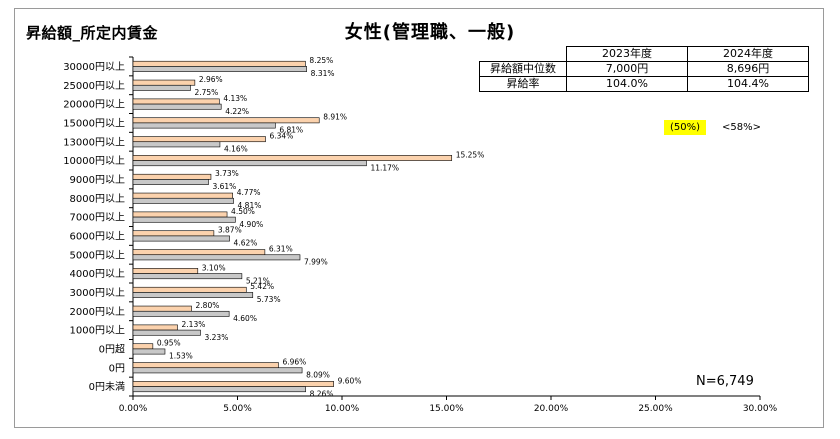 This screenshot has height=439, width=840. What do you see at coordinates (97, 274) in the screenshot?
I see `y-tick-label: 4000円以上` at bounding box center [97, 274].